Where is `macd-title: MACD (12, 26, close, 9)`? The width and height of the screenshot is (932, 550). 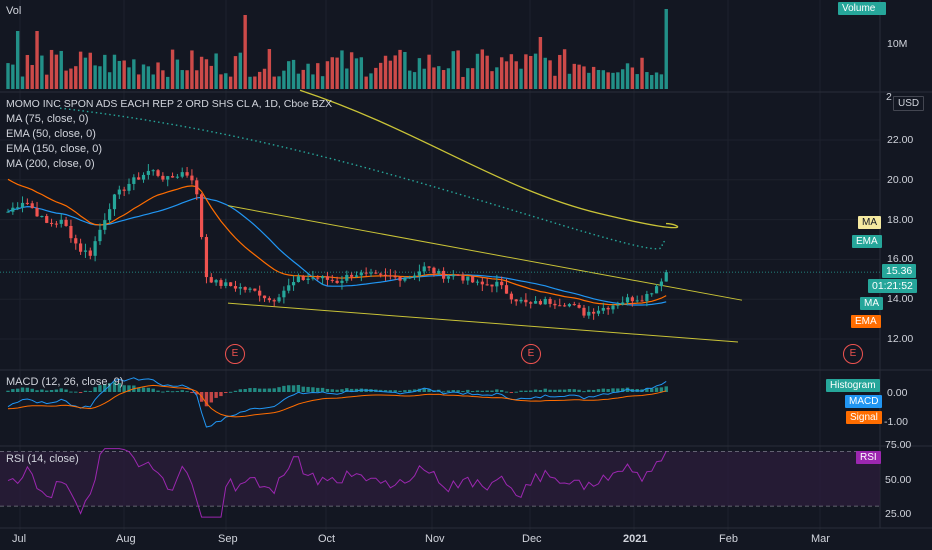
macd-title: MACD (12, 26, close, 9) is located at coordinates (65, 382).